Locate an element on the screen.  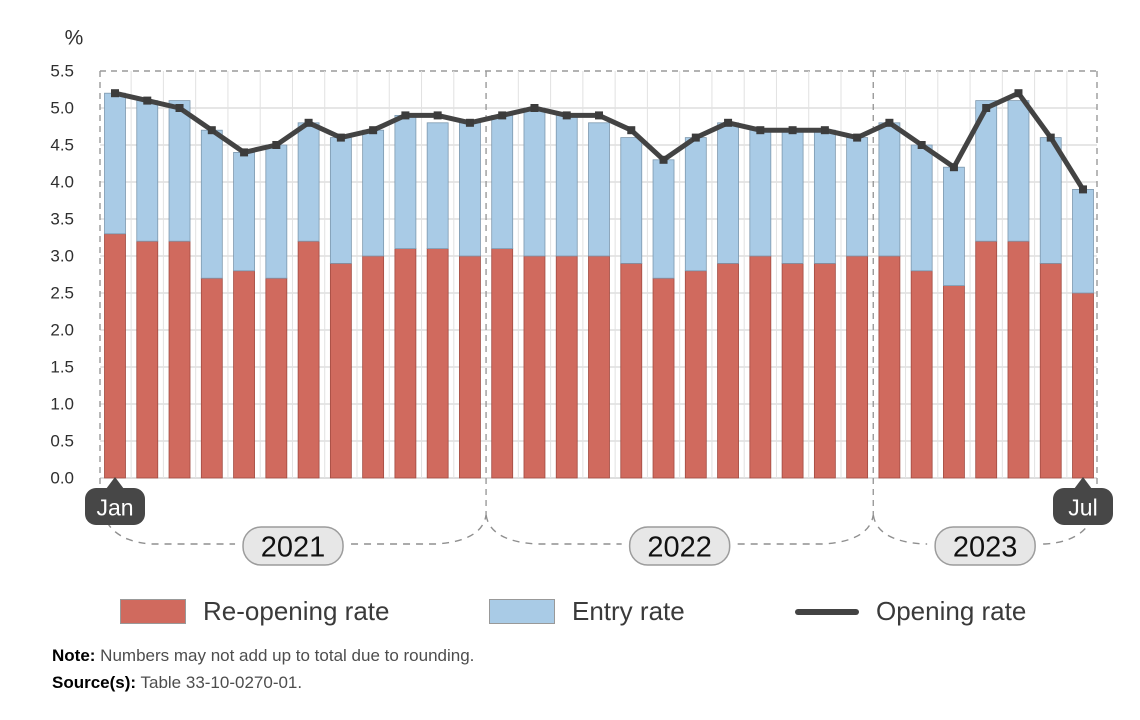
bar-reopening-Mar 2021 is located at coordinates (179, 359).